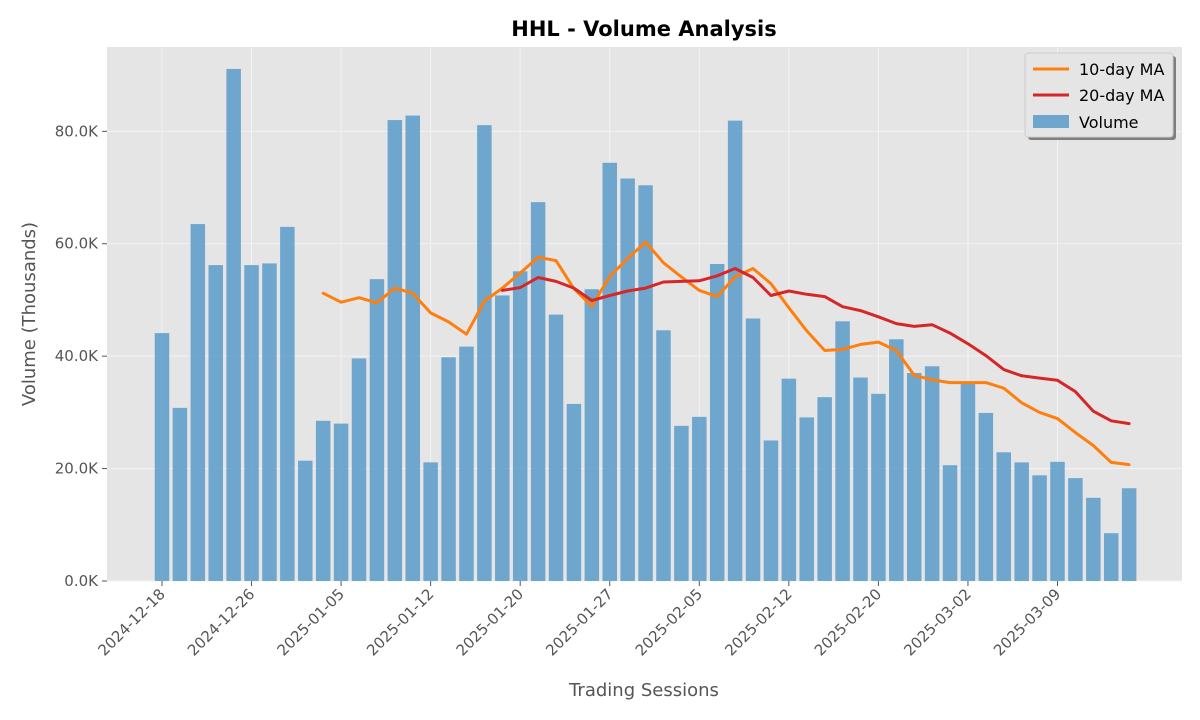 The image size is (1200, 720). Describe the element at coordinates (77, 244) in the screenshot. I see `y-tick-label: 60.0K` at that location.